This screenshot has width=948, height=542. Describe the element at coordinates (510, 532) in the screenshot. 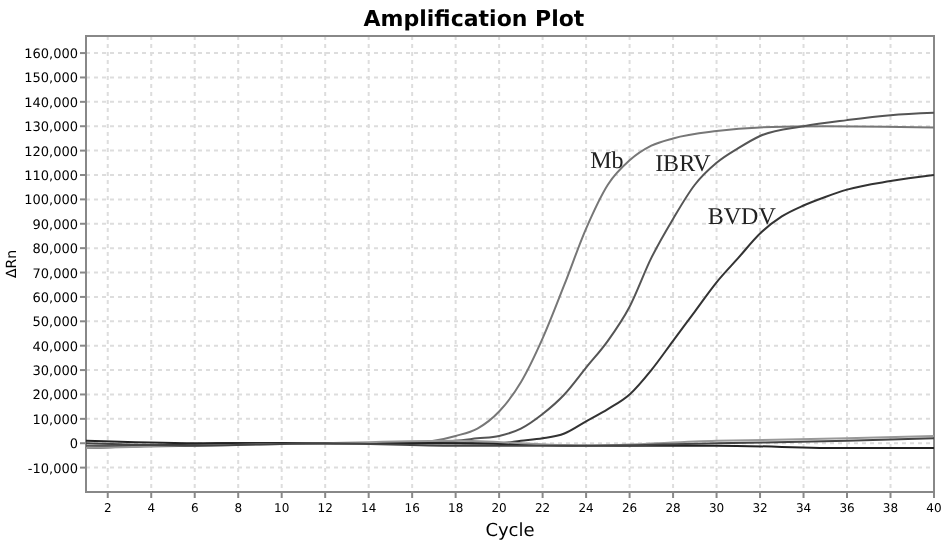

I see `x-axis-title: Cycle` at that location.